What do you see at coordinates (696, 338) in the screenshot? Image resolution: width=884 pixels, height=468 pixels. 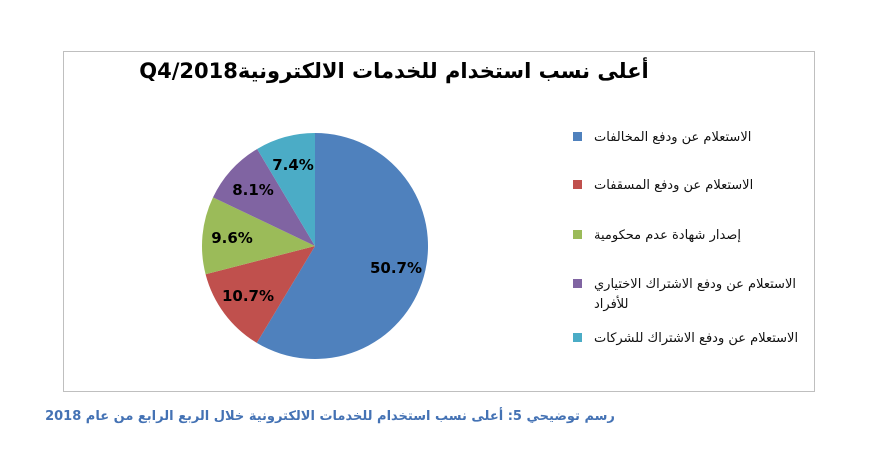 I see `legend-label: الاستعلام عن ودفع الاشتراك للشركات` at bounding box center [696, 338].